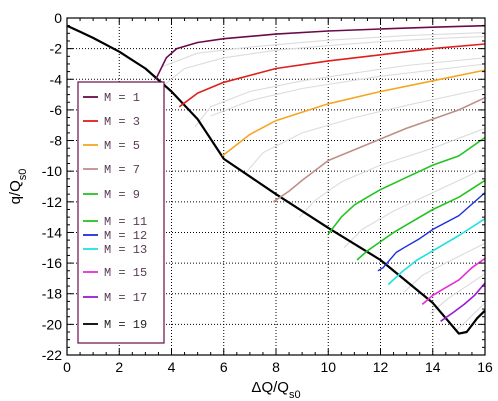 The image size is (498, 401). What do you see at coordinates (125, 222) in the screenshot?
I see `legend-label: M = 11` at bounding box center [125, 222].